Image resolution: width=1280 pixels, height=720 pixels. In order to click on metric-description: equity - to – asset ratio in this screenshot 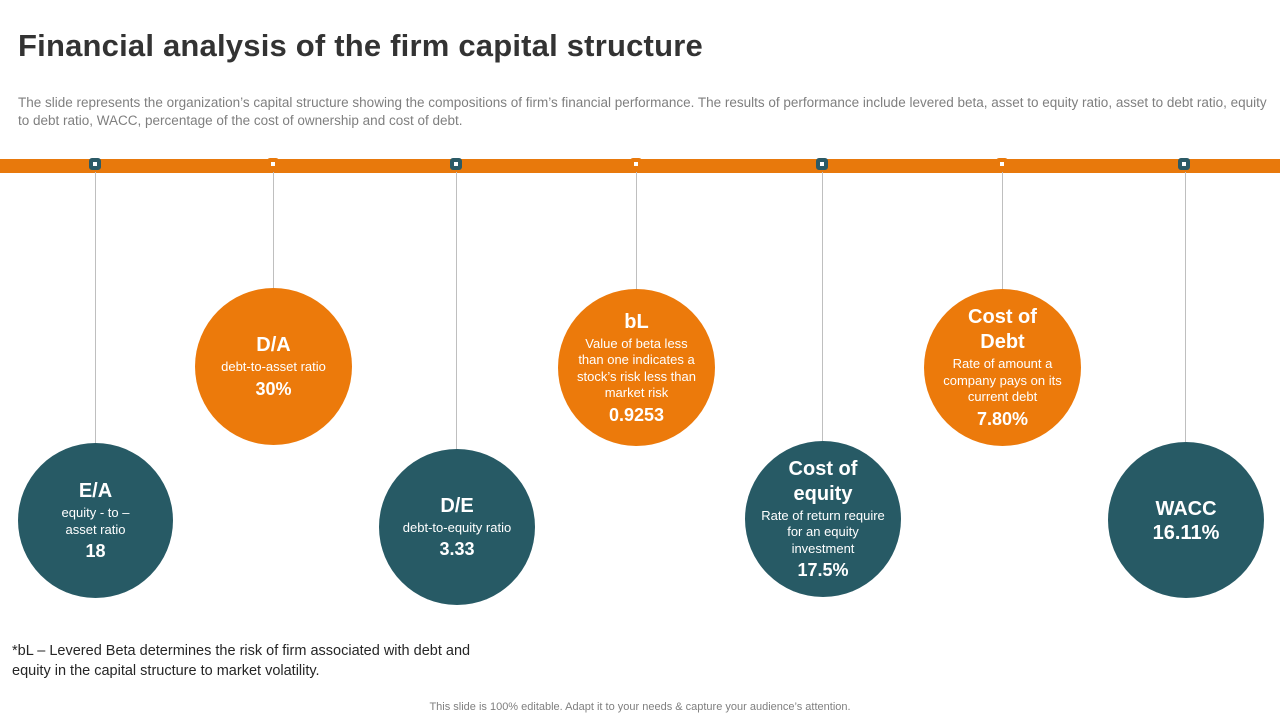, I will do `click(95, 521)`.